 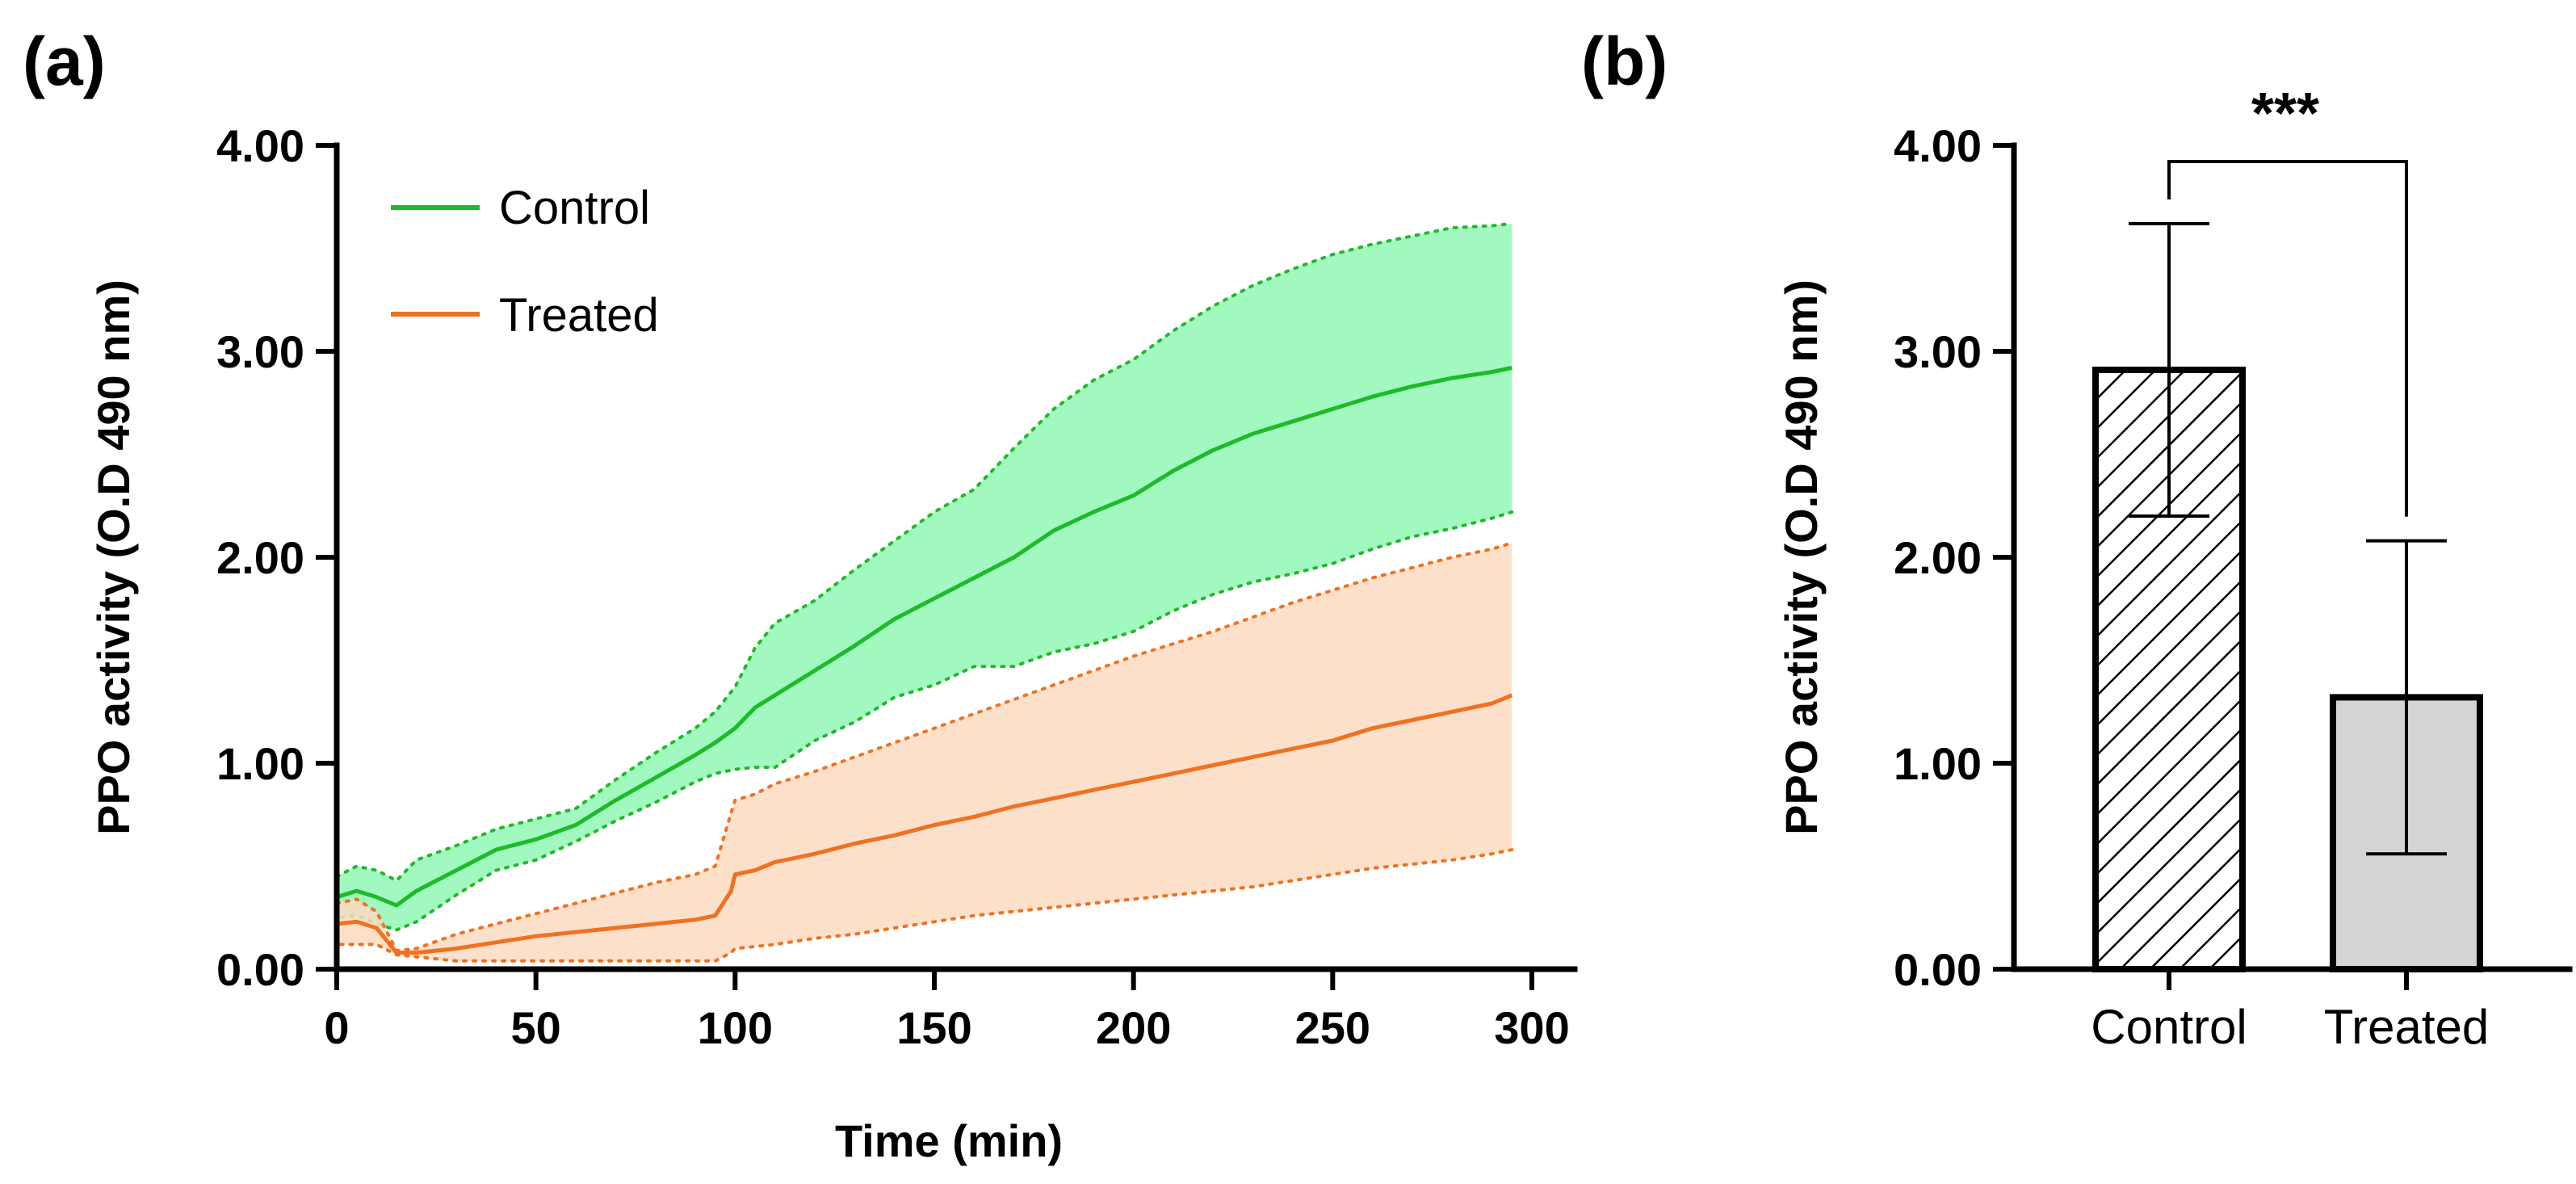 What do you see at coordinates (1531, 1027) in the screenshot?
I see `x-tick-label: 300` at bounding box center [1531, 1027].